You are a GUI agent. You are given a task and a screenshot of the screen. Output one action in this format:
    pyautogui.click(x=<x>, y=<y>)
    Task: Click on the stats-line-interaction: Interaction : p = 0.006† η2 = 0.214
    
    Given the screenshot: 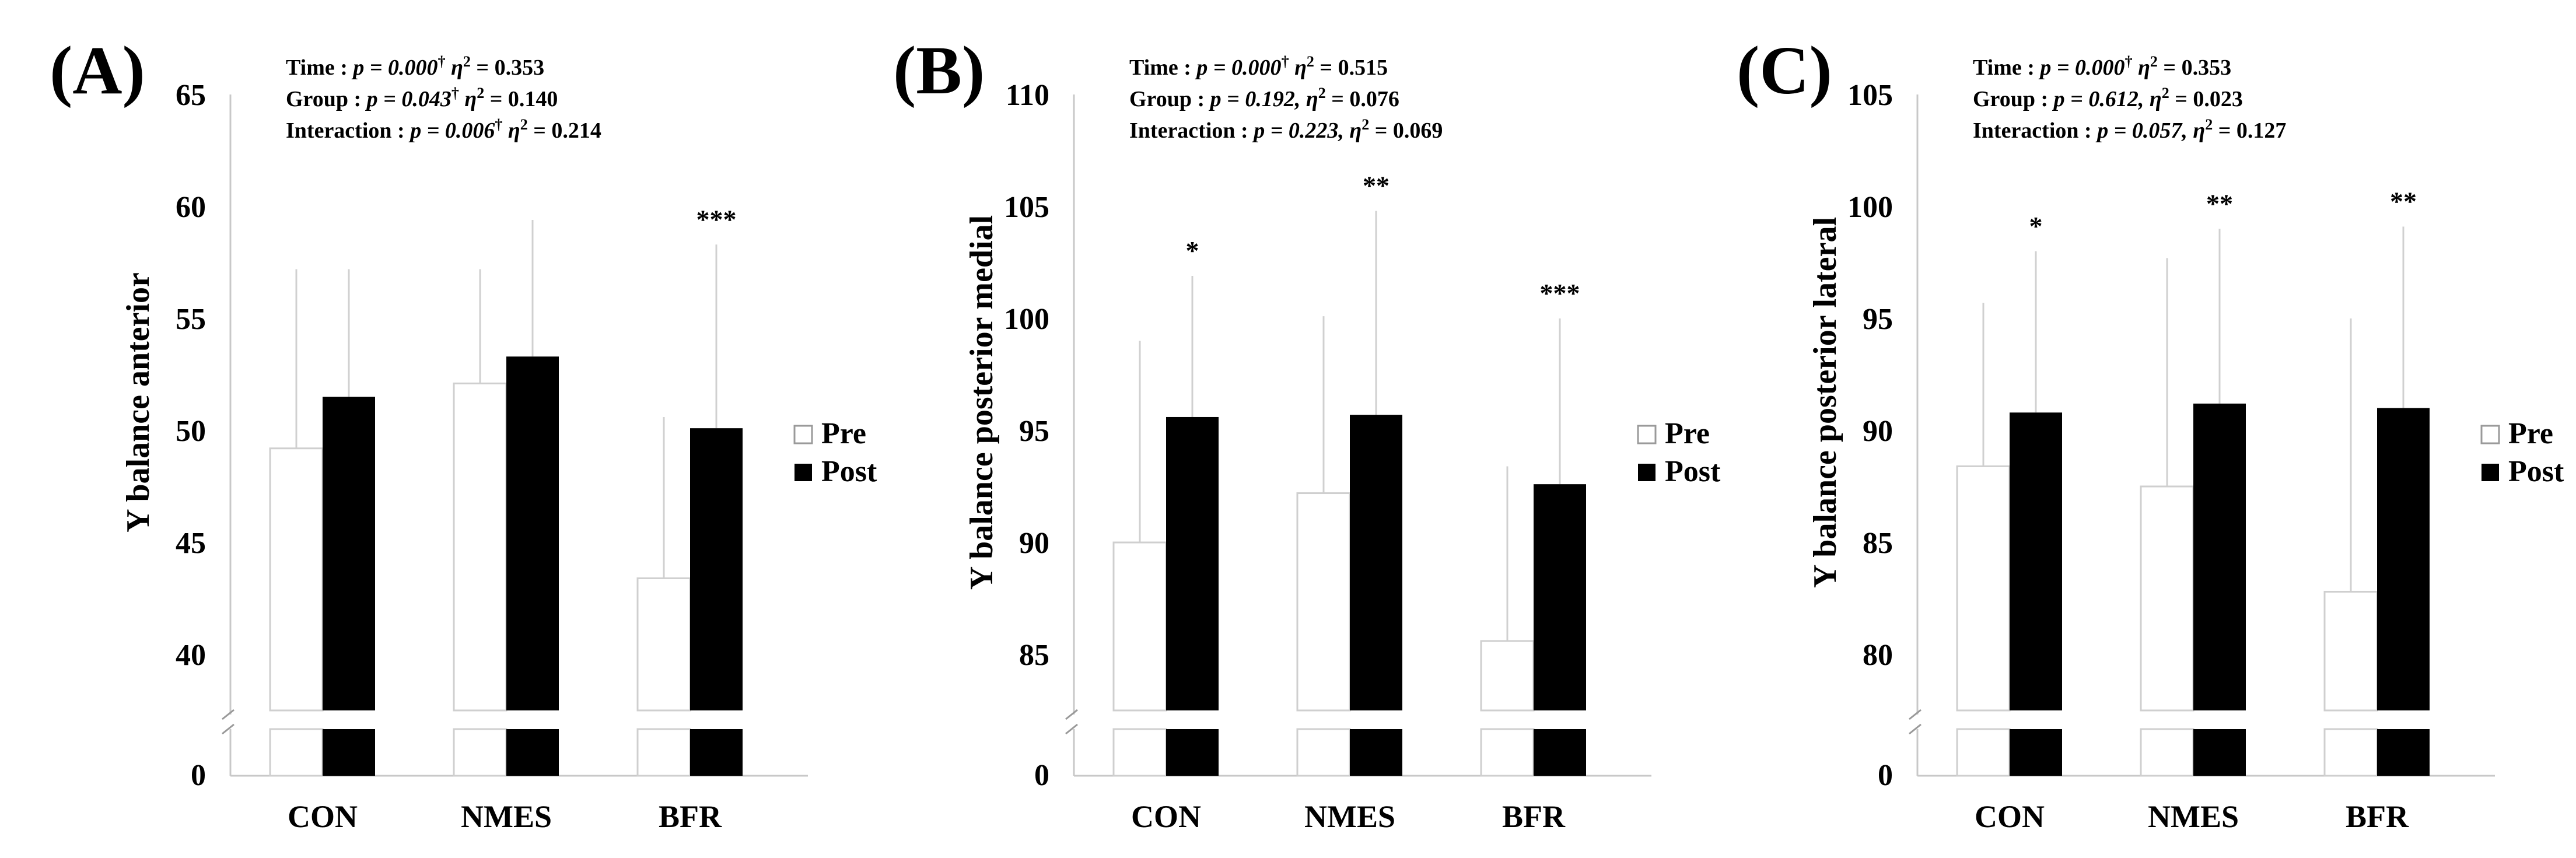 What is the action you would take?
    pyautogui.click(x=443, y=129)
    